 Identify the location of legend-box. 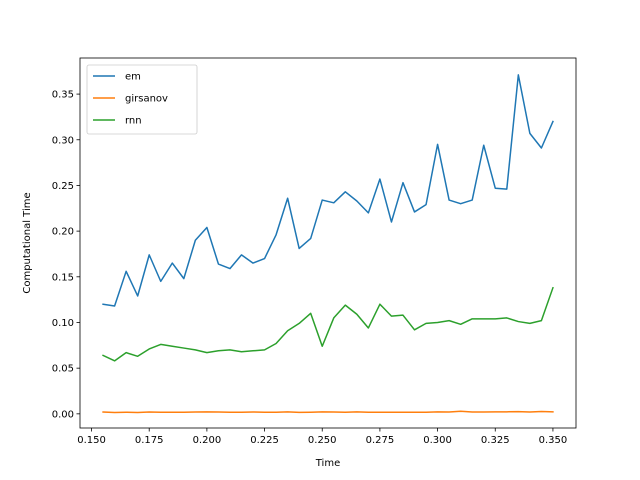
(142, 99).